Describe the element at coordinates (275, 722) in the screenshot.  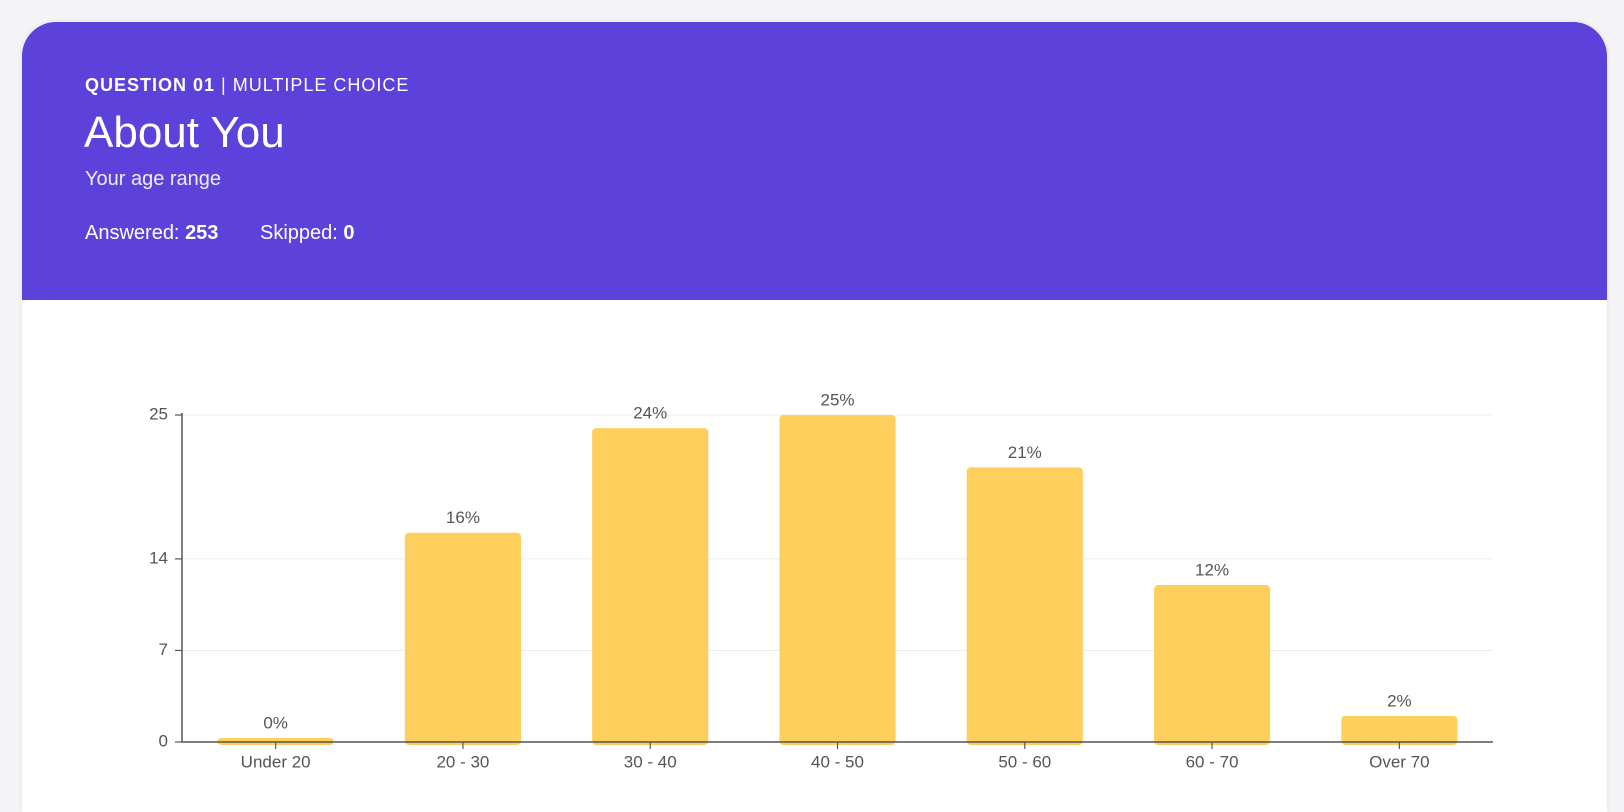
I see `value-label: 0%` at that location.